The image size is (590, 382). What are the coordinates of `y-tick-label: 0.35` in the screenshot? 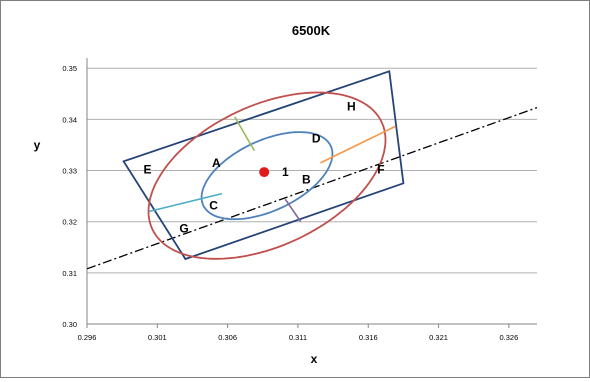 It's located at (69, 68).